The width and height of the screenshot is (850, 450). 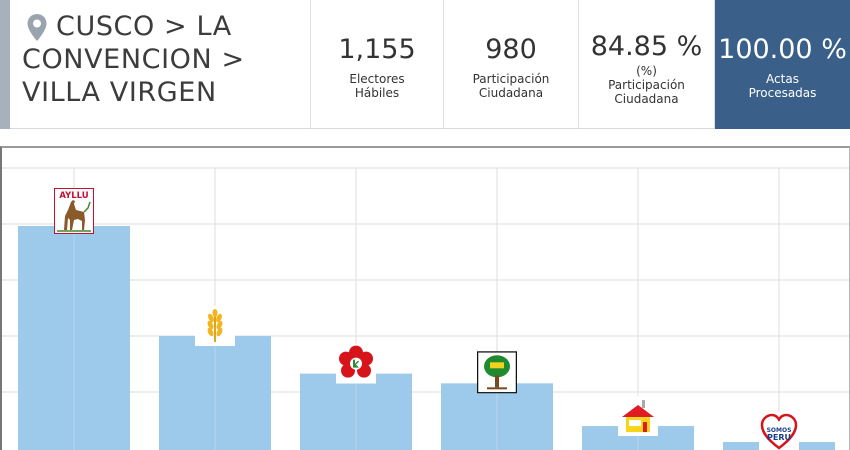 I want to click on location-path: CUSCO > LA CONVENCION > VILLA VIRGEN, so click(x=133, y=59).